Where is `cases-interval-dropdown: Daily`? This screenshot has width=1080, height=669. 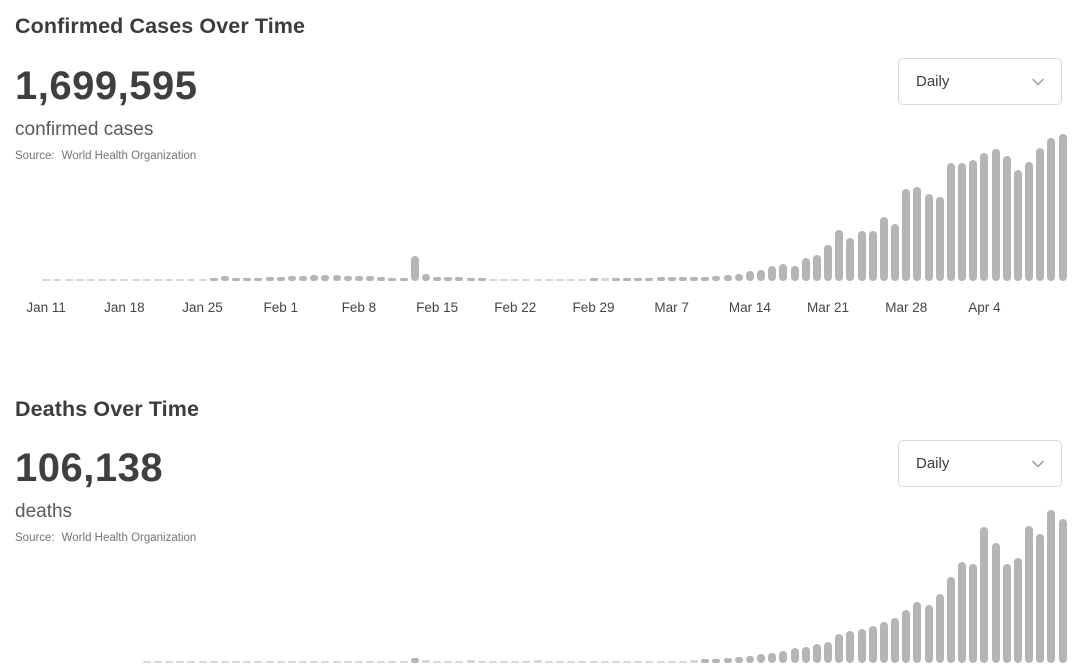 cases-interval-dropdown: Daily is located at coordinates (980, 81).